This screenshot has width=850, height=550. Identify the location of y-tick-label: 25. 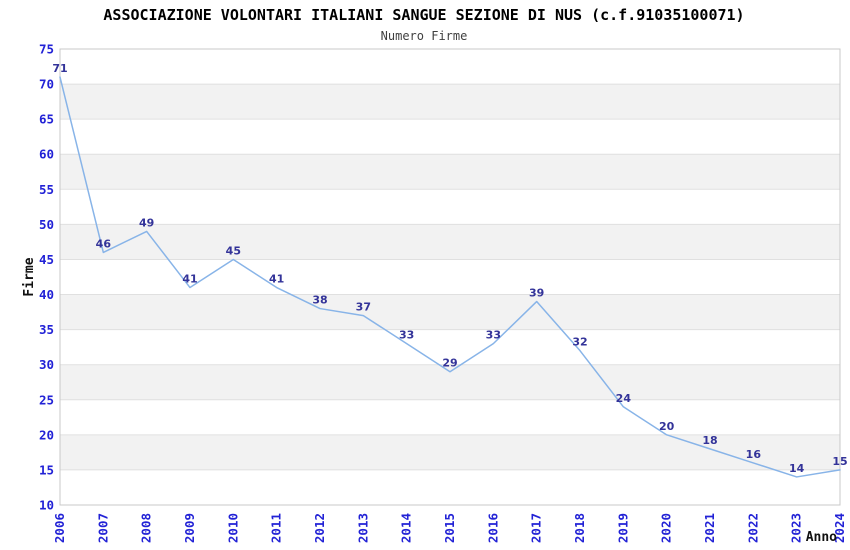
(46, 399).